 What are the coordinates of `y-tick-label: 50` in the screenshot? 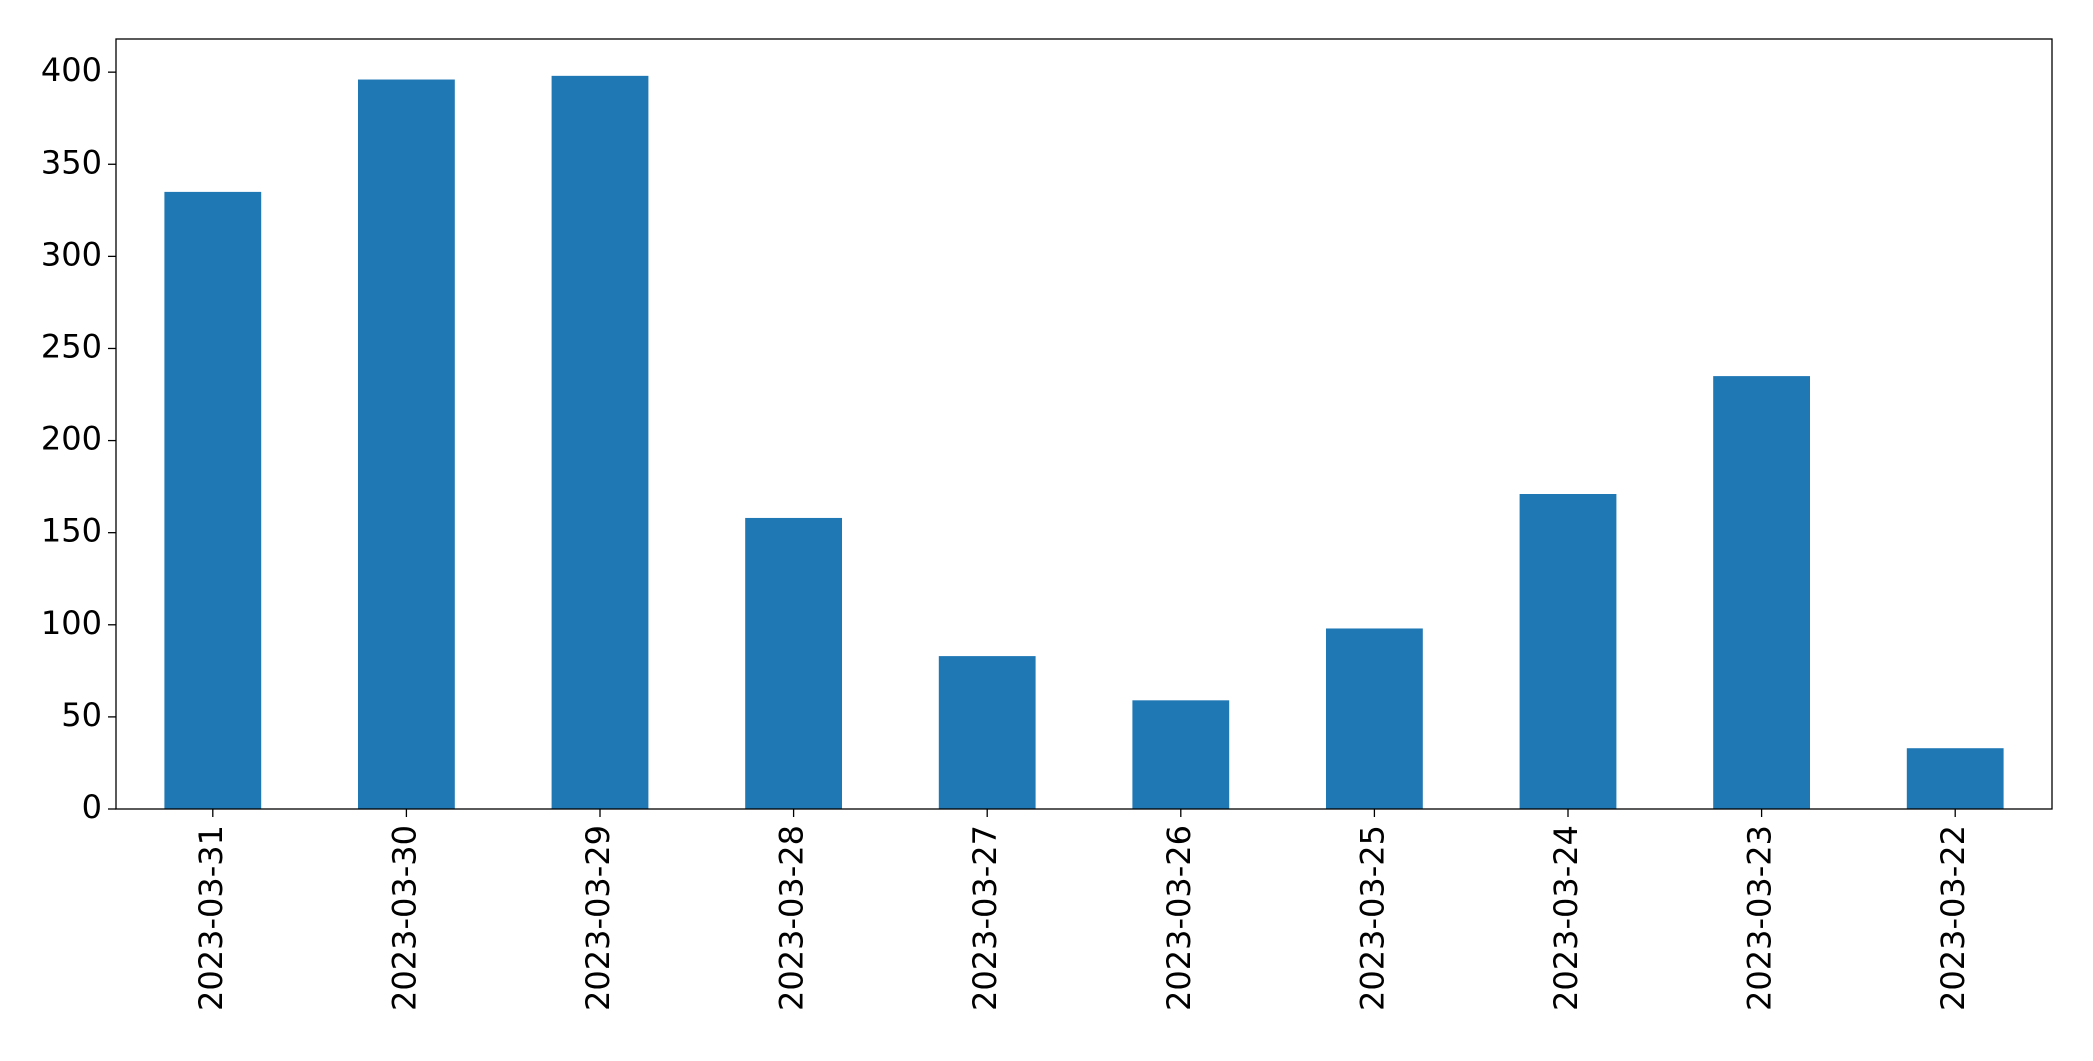 It's located at (81, 715).